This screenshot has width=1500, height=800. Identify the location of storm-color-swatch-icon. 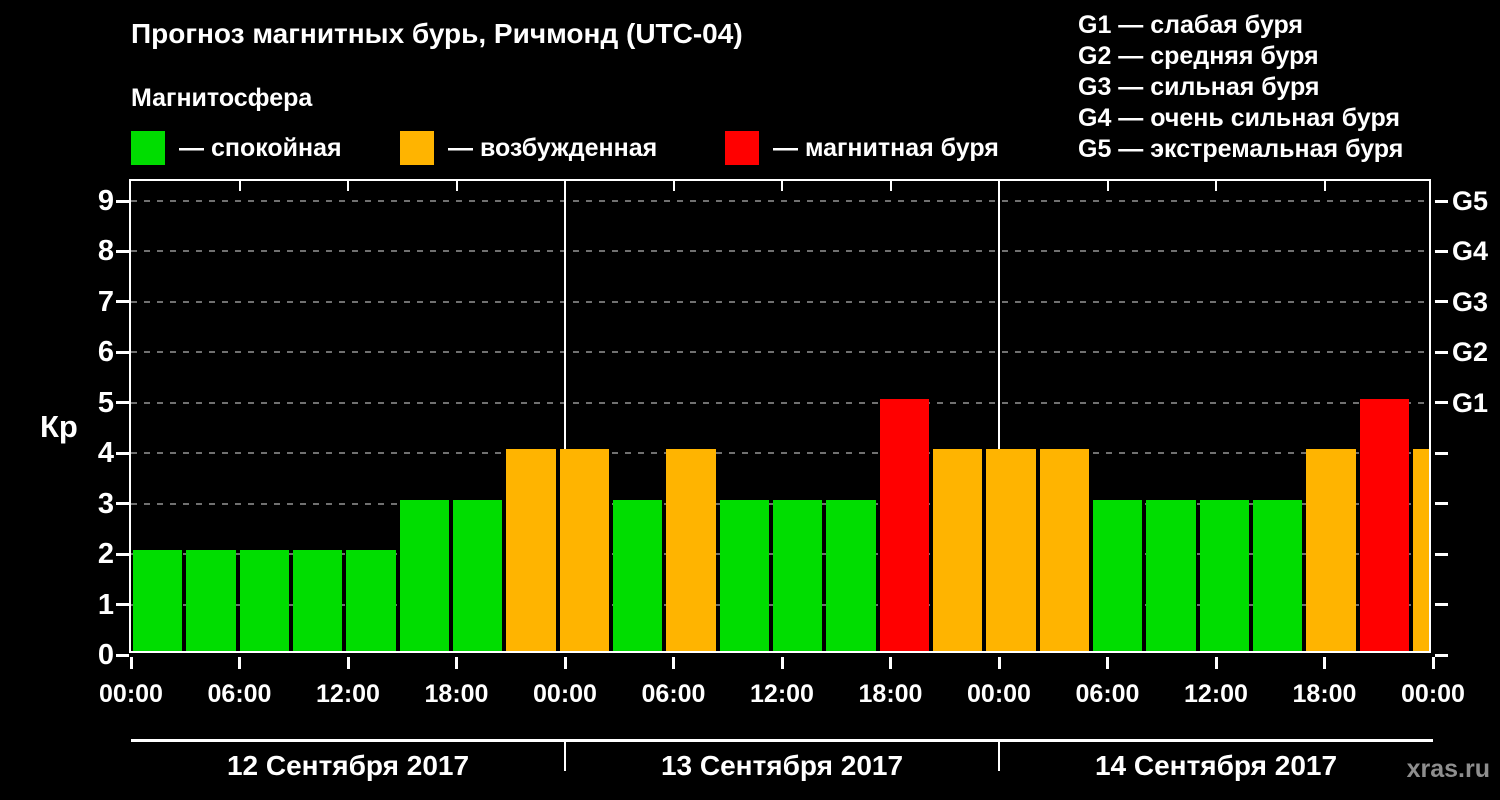
(742, 148).